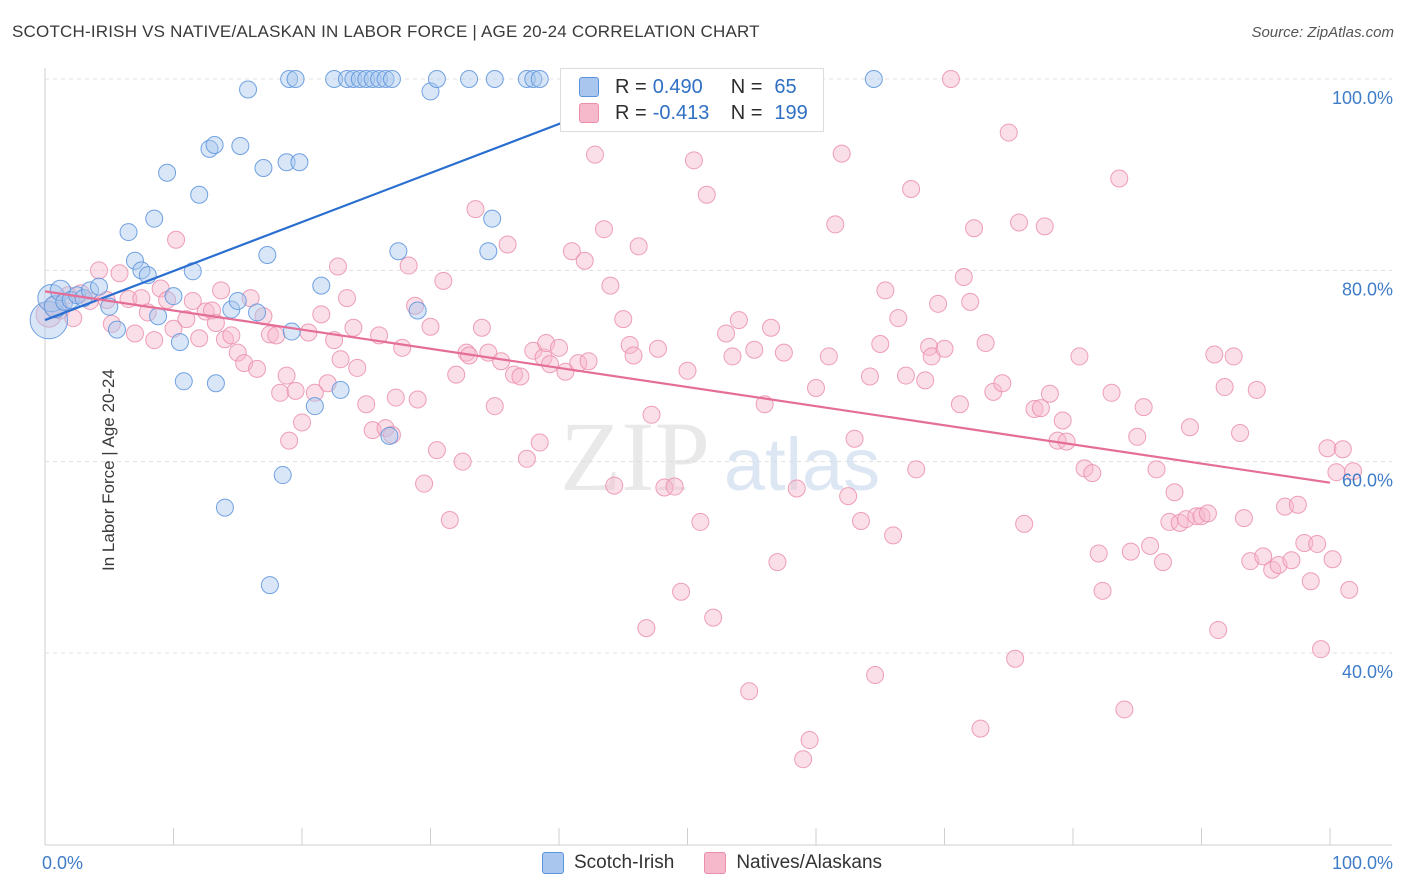 The height and width of the screenshot is (892, 1406). Describe the element at coordinates (1362, 98) in the screenshot. I see `y-tick-label: 100.0%` at that location.